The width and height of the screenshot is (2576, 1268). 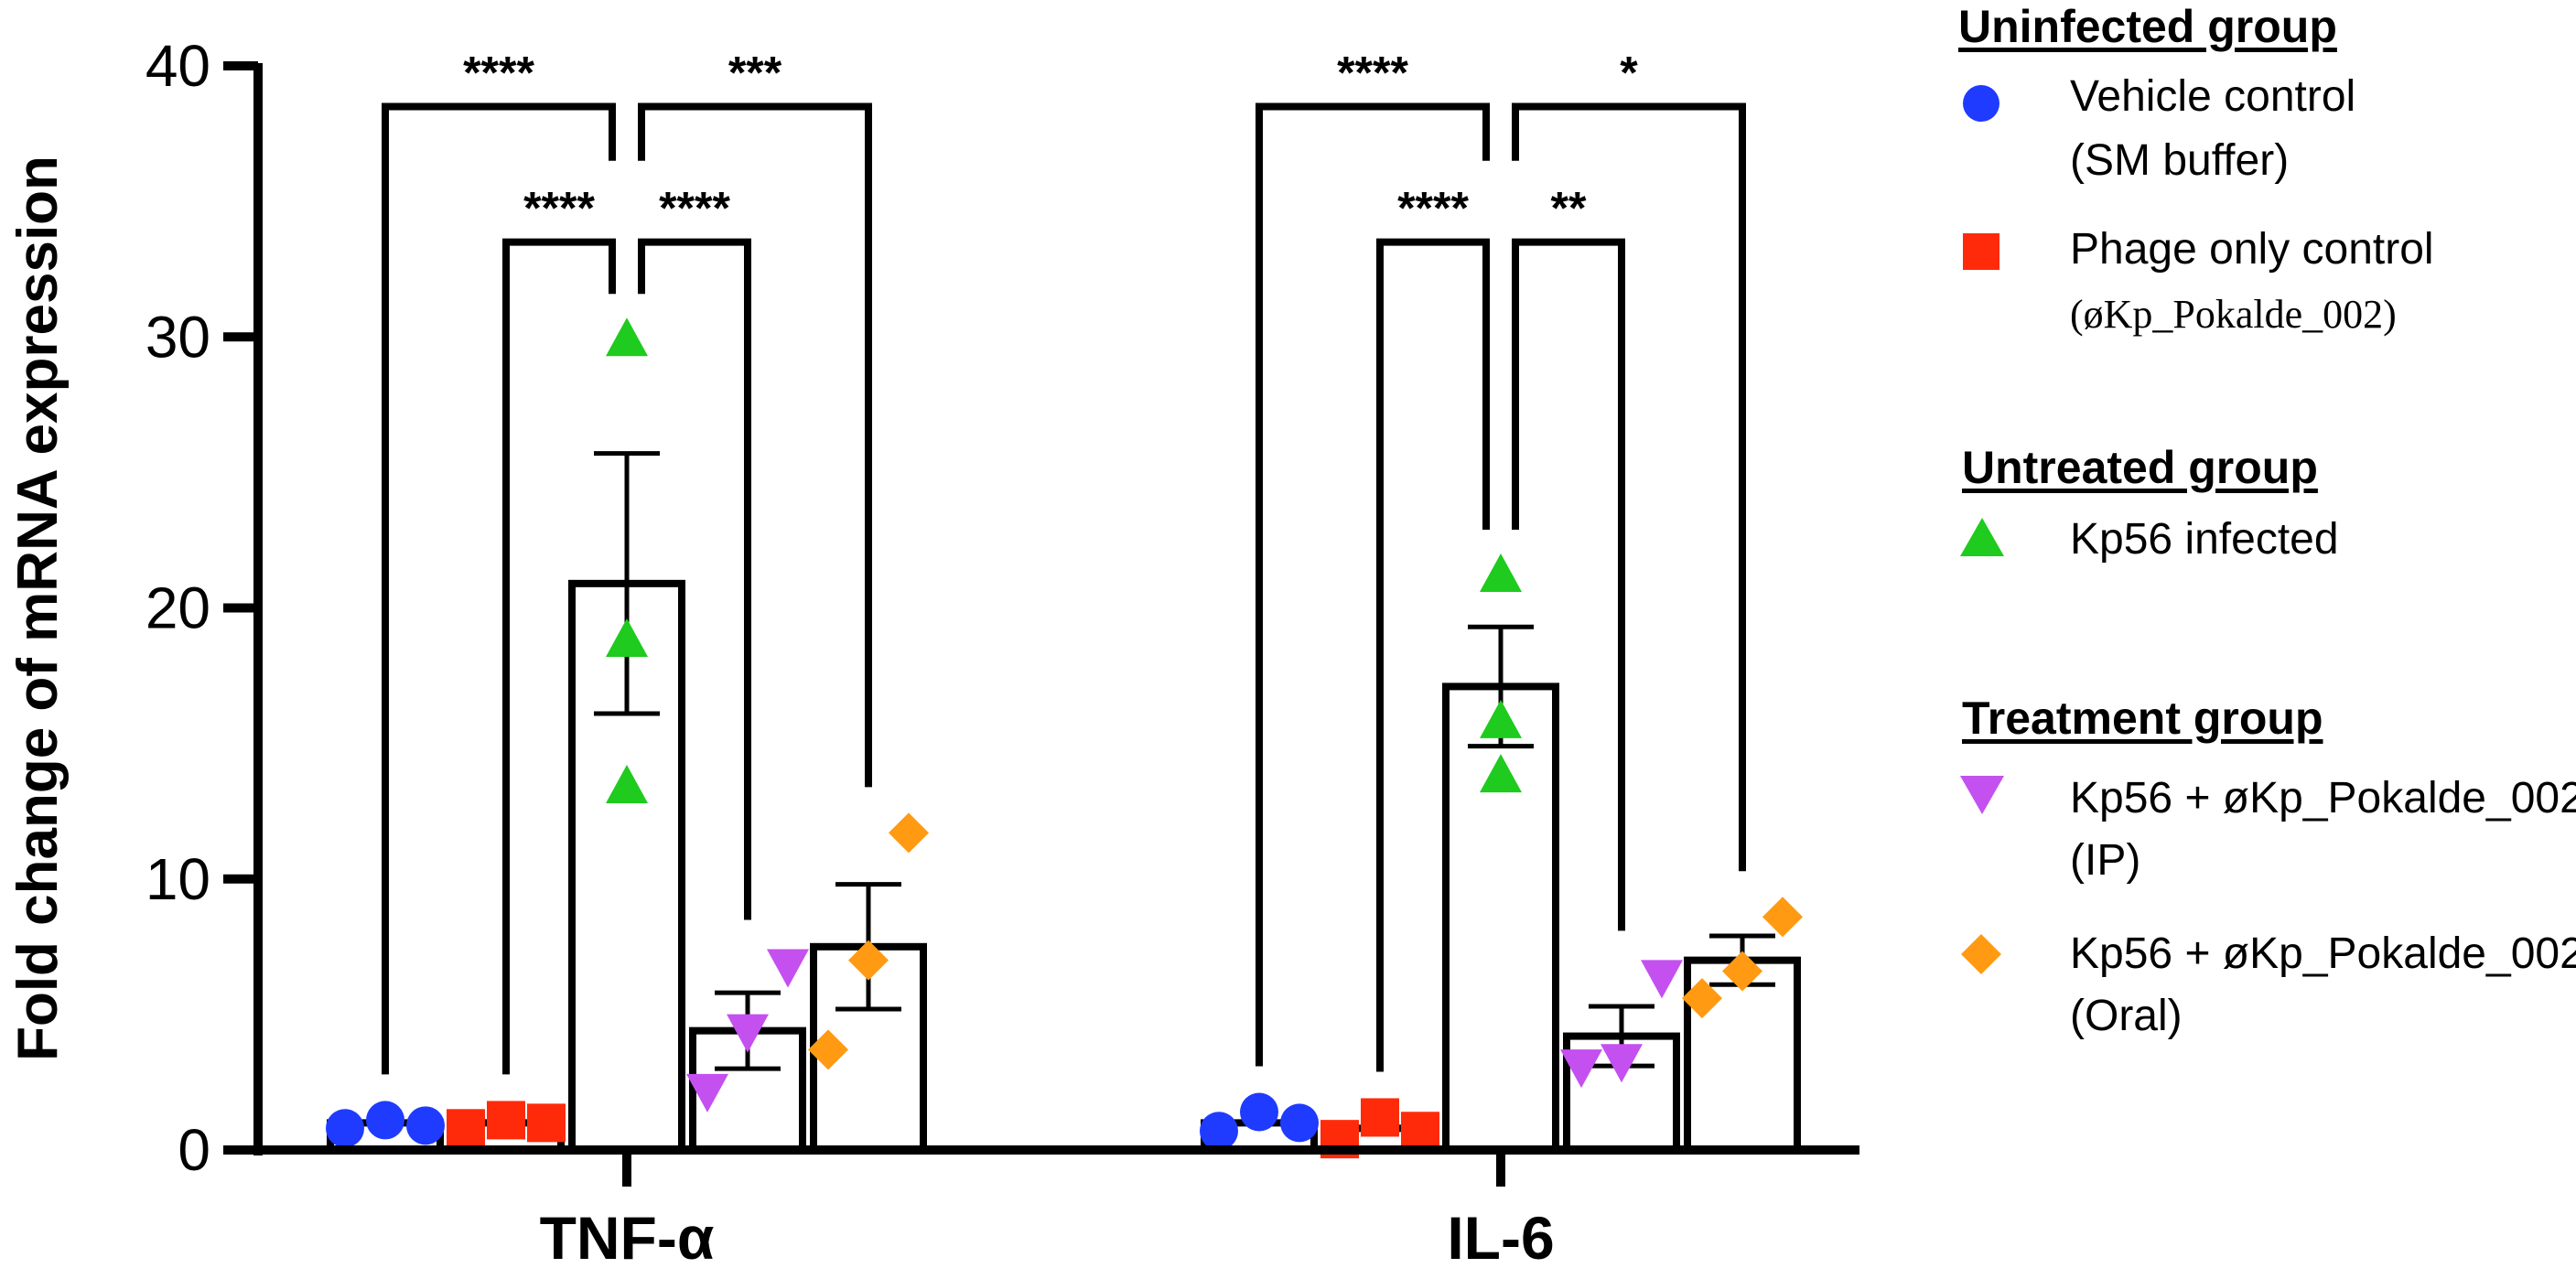 What do you see at coordinates (1629, 73) in the screenshot?
I see `significance-label: *` at bounding box center [1629, 73].